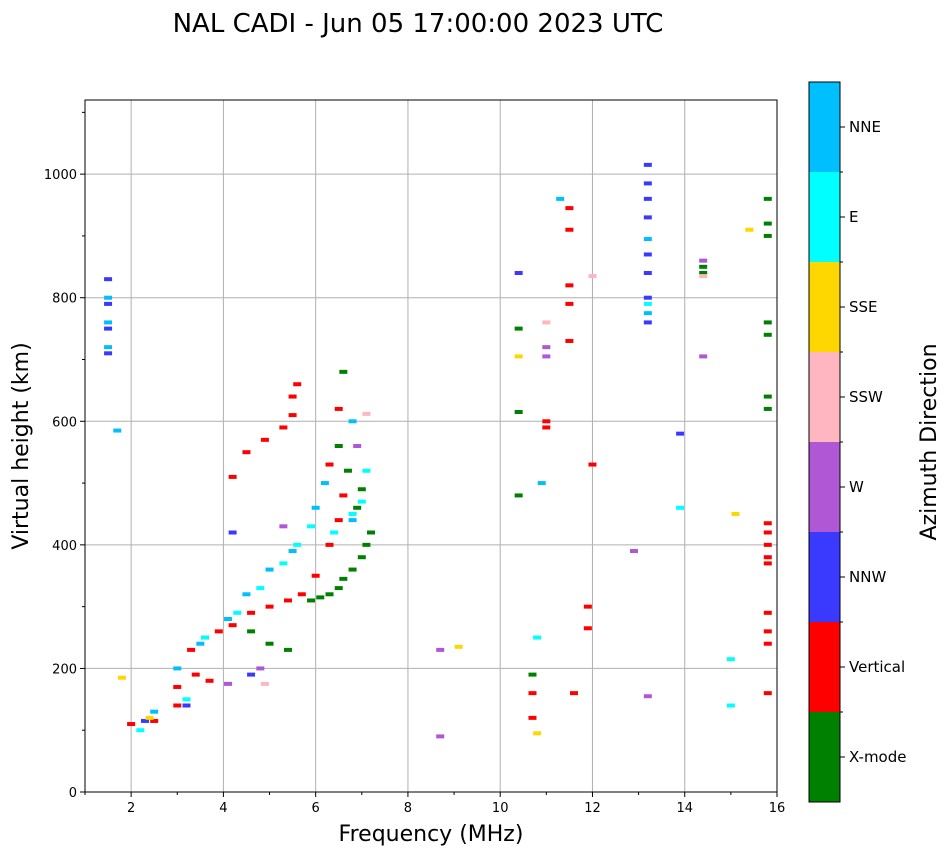 The width and height of the screenshot is (951, 856). I want to click on x-tick-label: 16, so click(777, 808).